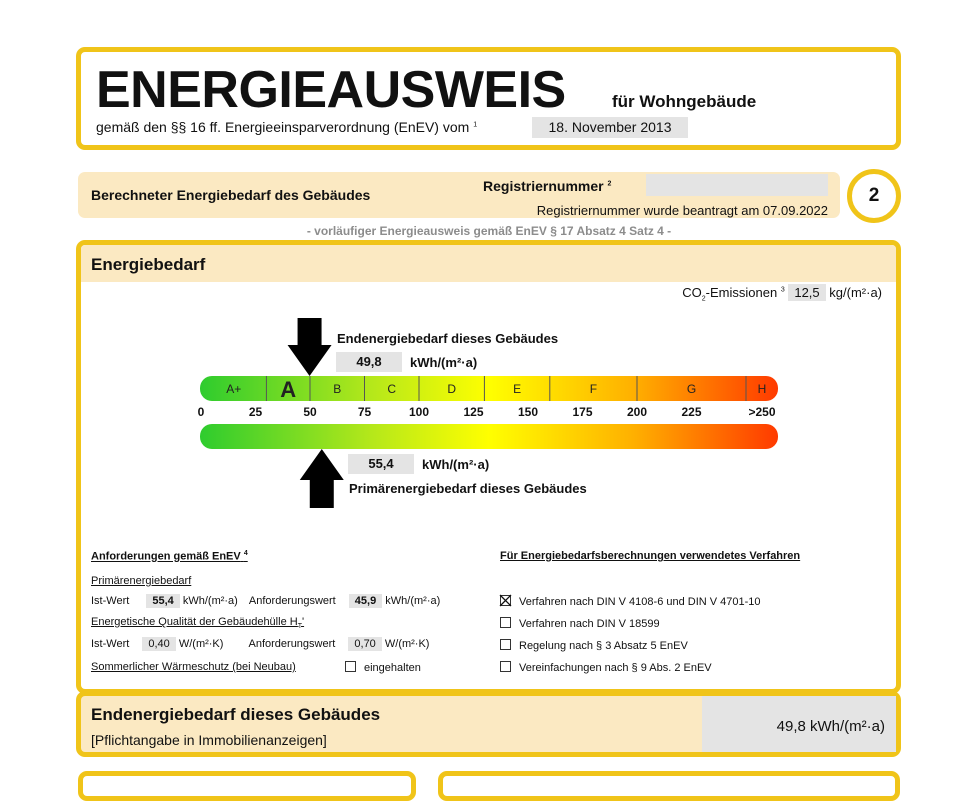  I want to click on energiebedarf-header, so click(488, 263).